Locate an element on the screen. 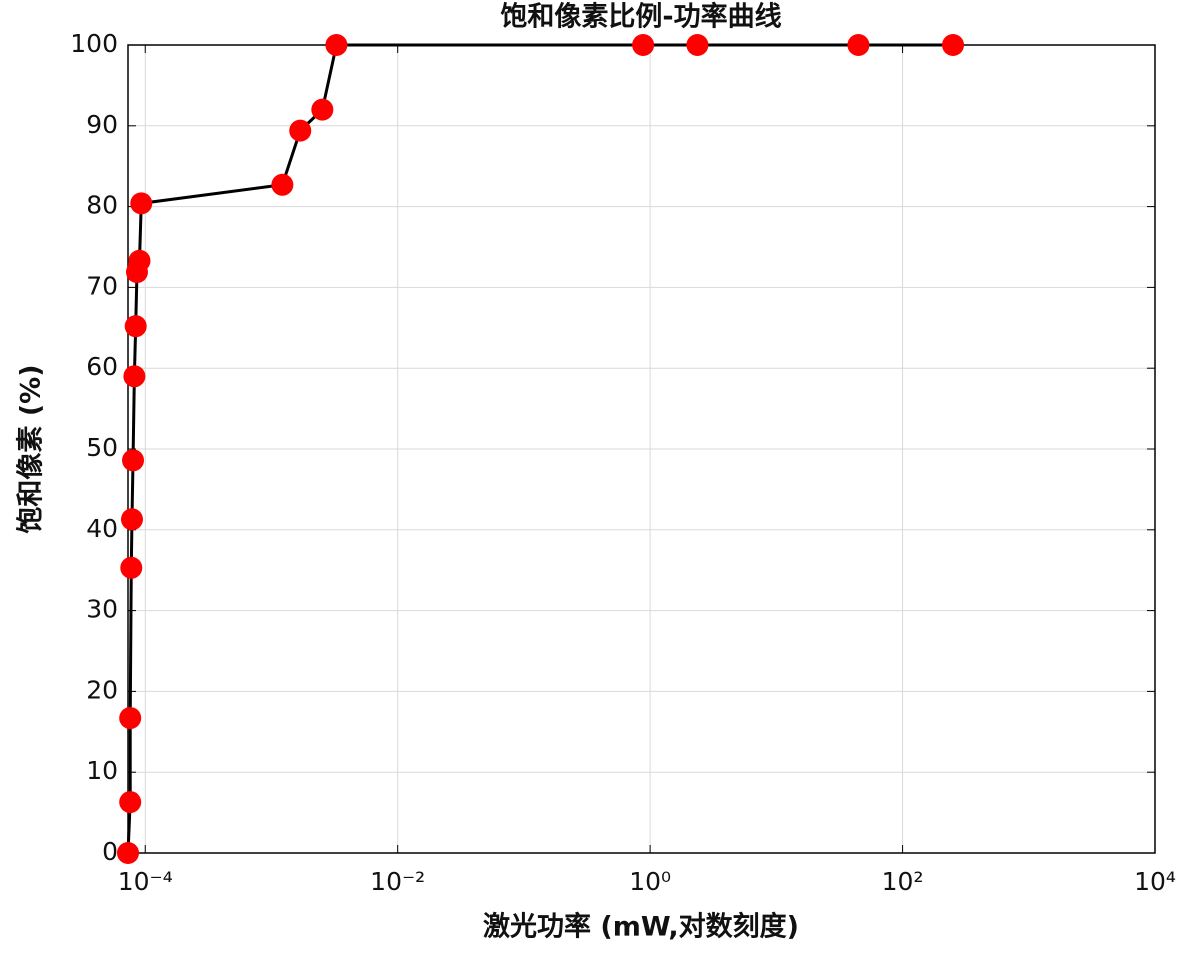  y-tick-label: 90 is located at coordinates (102, 124).